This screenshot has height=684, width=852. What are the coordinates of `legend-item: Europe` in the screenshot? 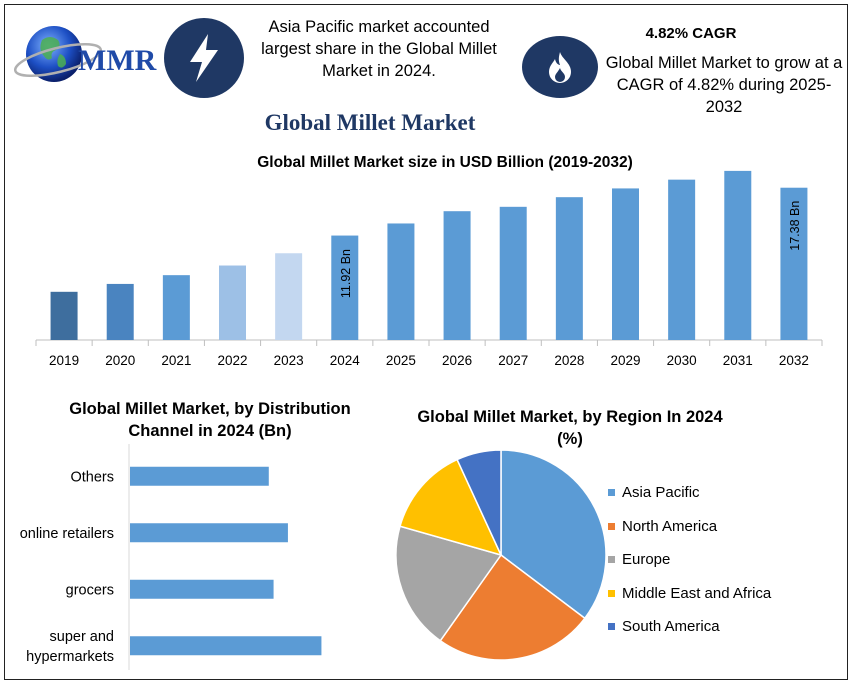 It's located at (689, 560).